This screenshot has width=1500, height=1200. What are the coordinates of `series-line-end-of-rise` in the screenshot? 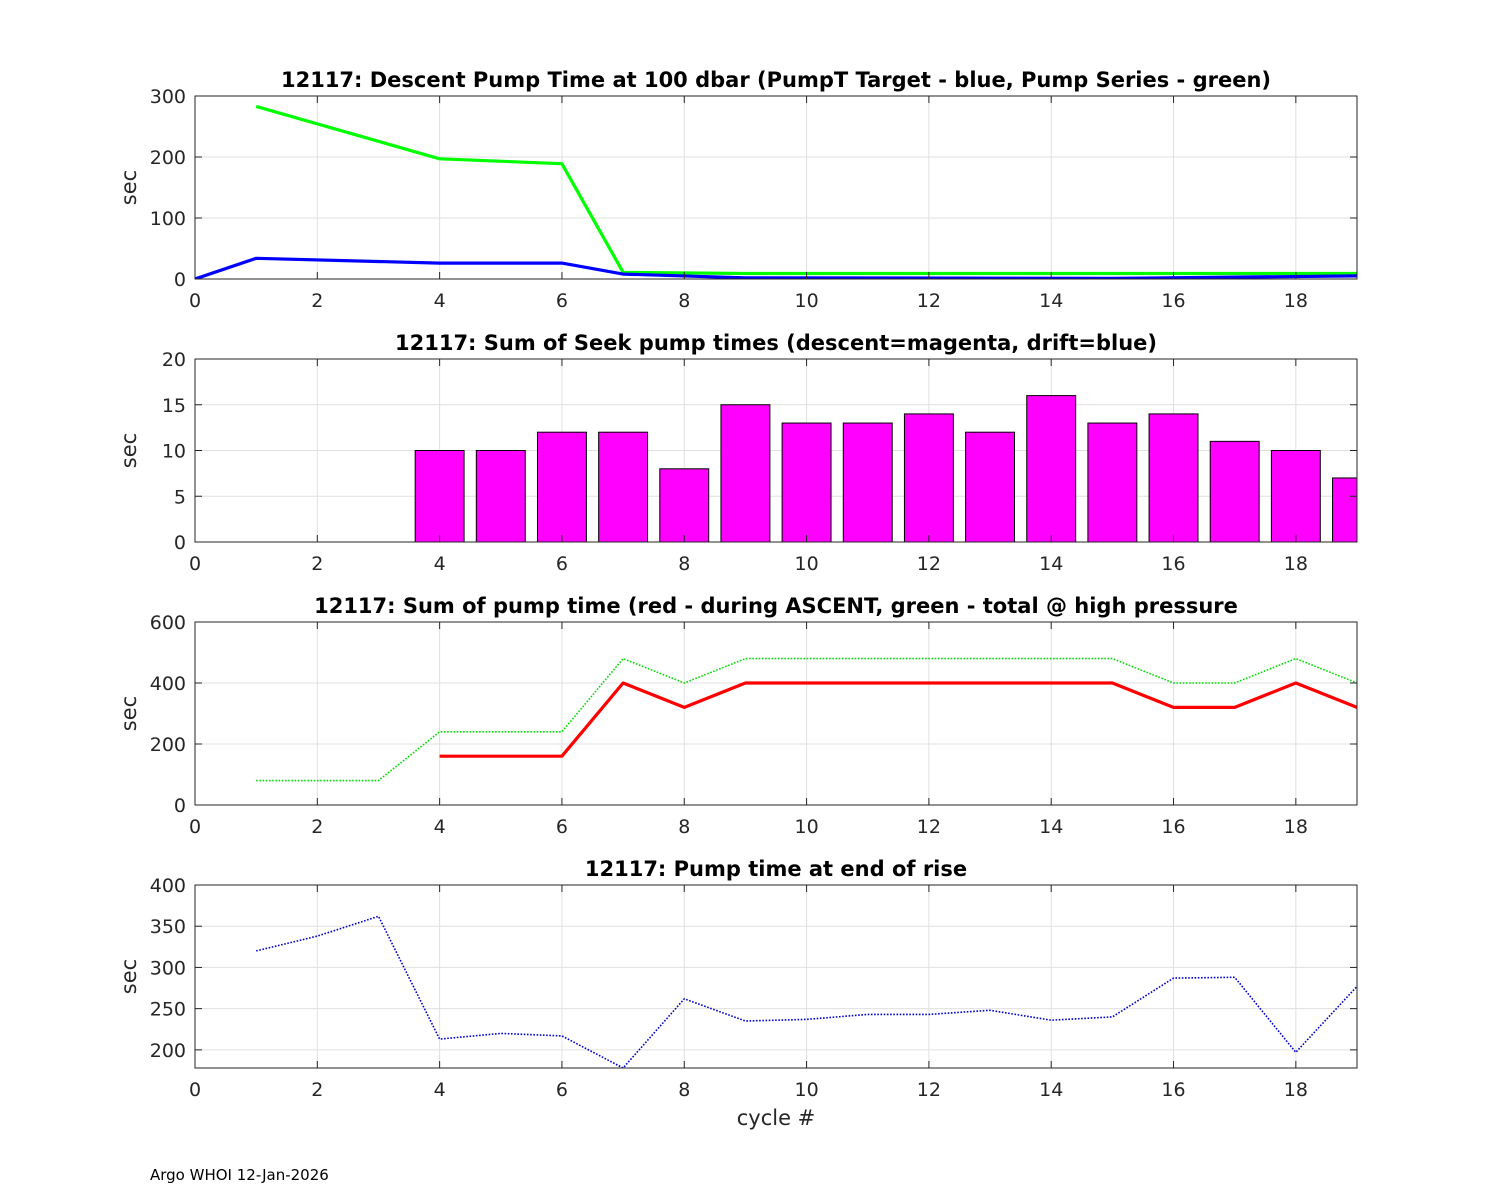 It's located at (806, 991).